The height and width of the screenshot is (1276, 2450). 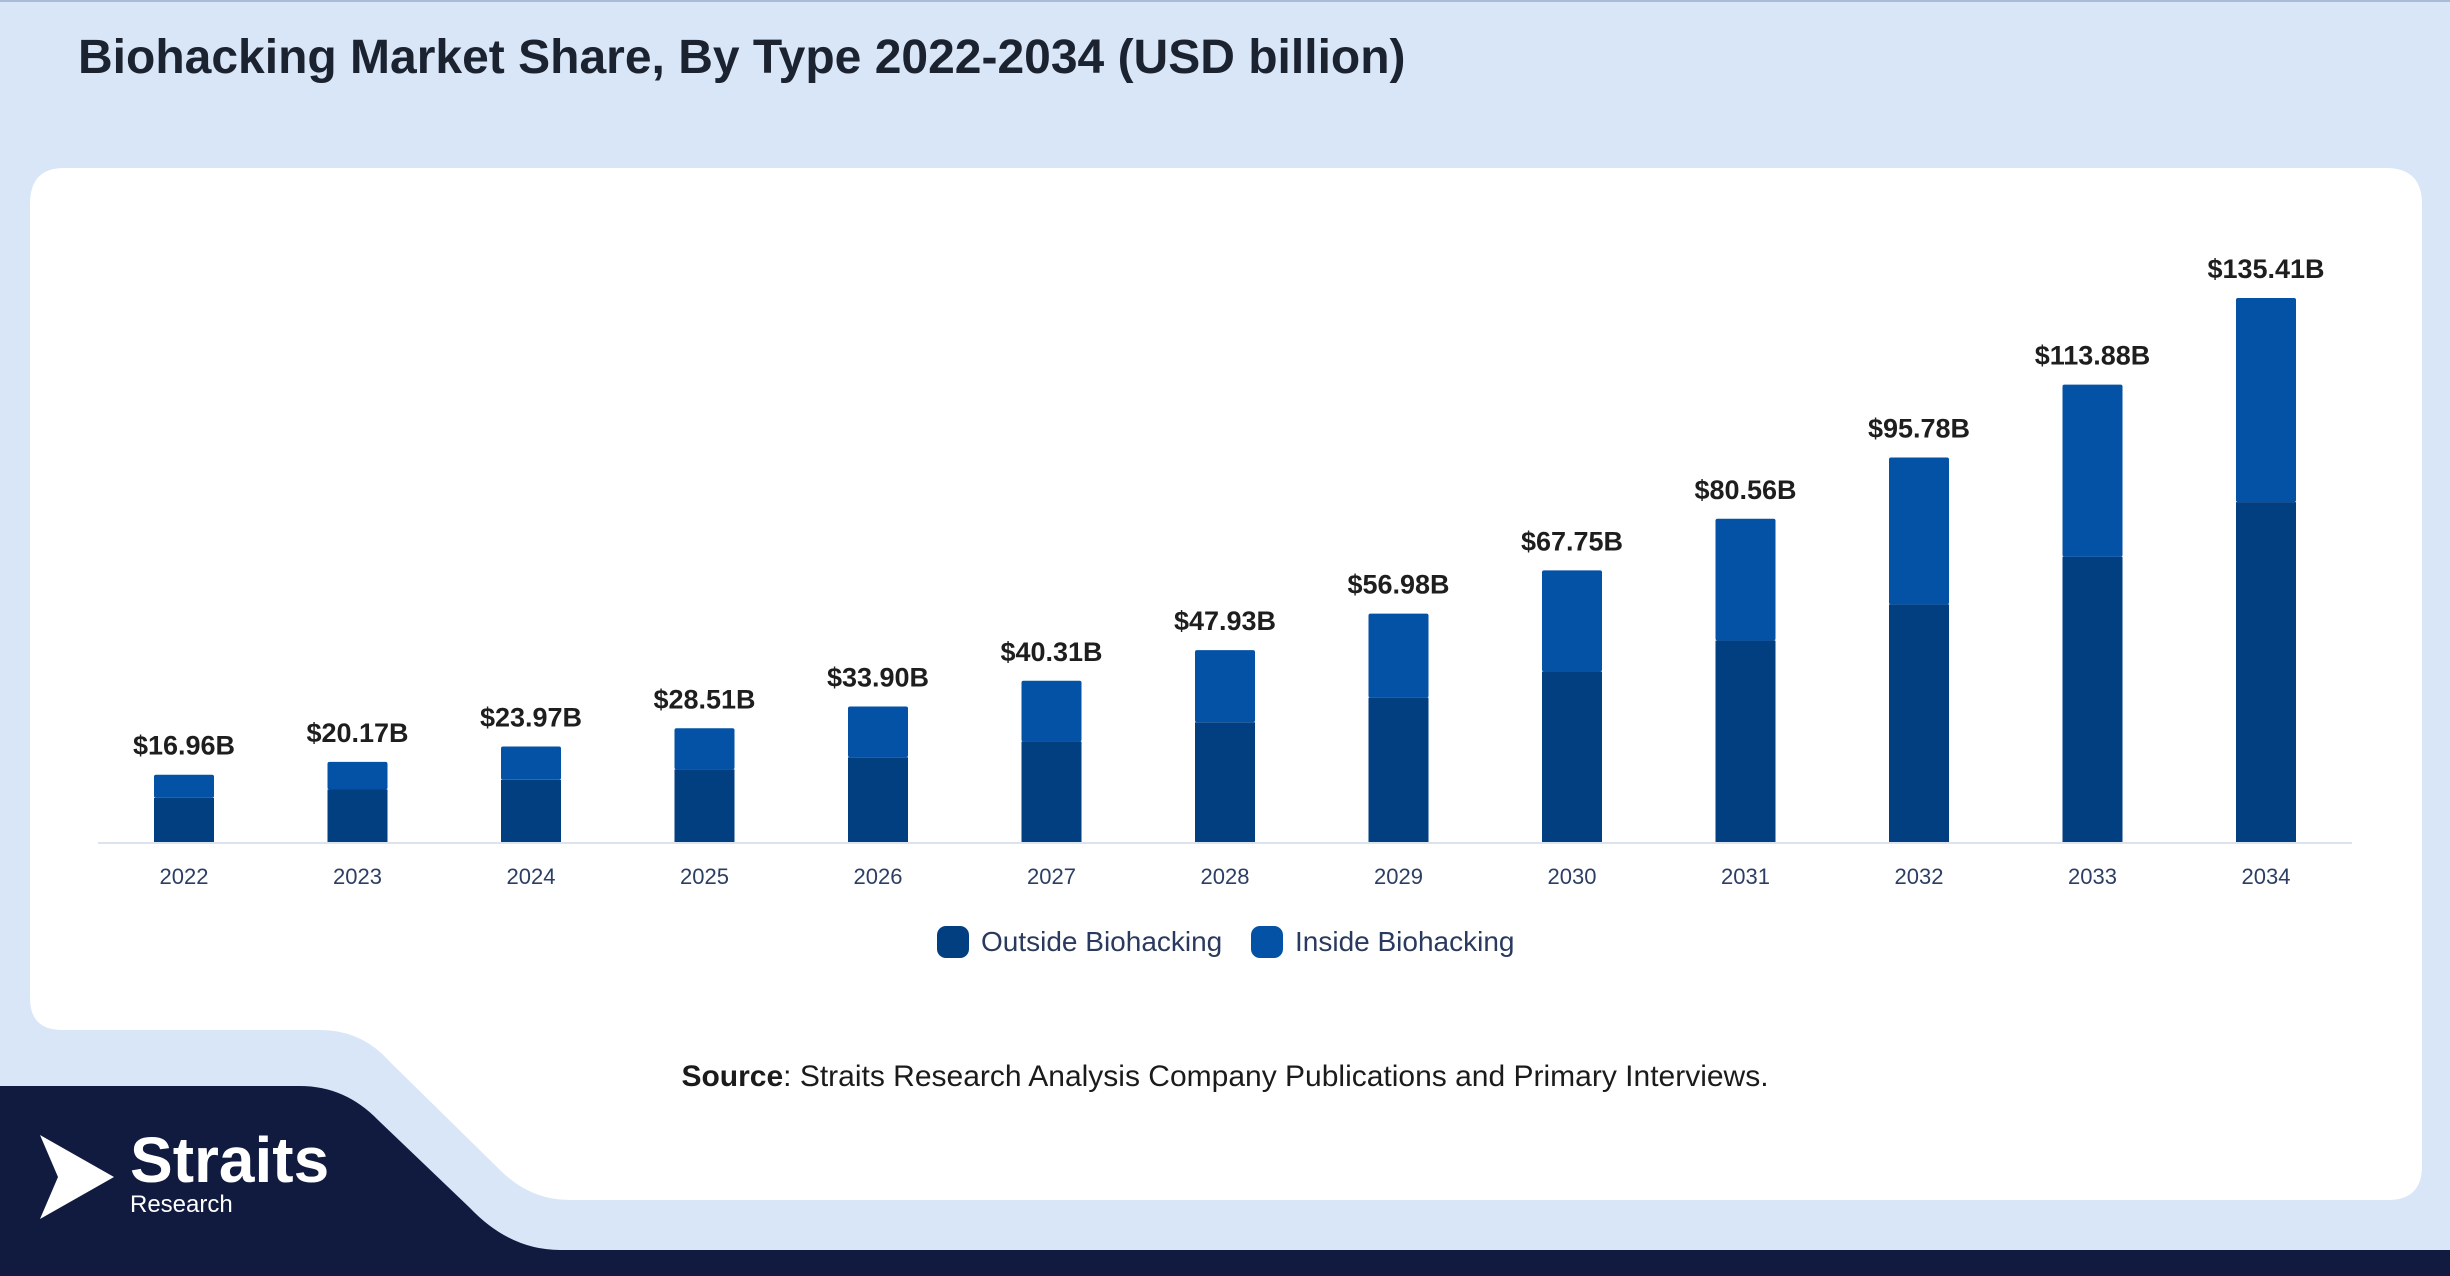 What do you see at coordinates (1225, 621) in the screenshot?
I see `total-label-2028: $47.93B` at bounding box center [1225, 621].